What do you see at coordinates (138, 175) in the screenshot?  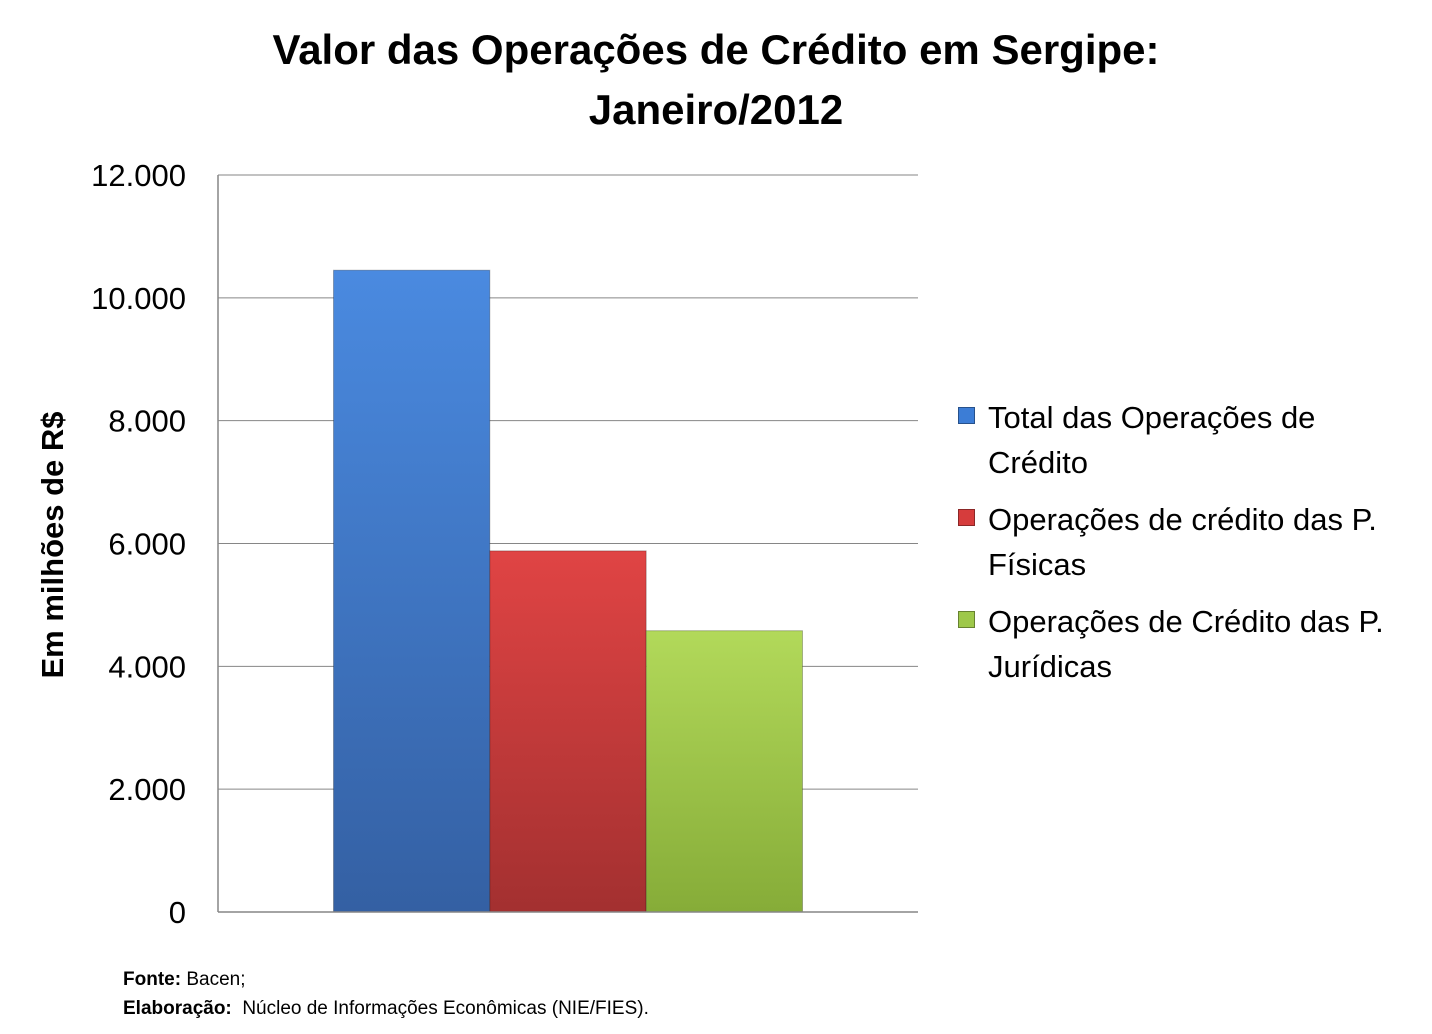 I see `y-tick-label: 12.000` at bounding box center [138, 175].